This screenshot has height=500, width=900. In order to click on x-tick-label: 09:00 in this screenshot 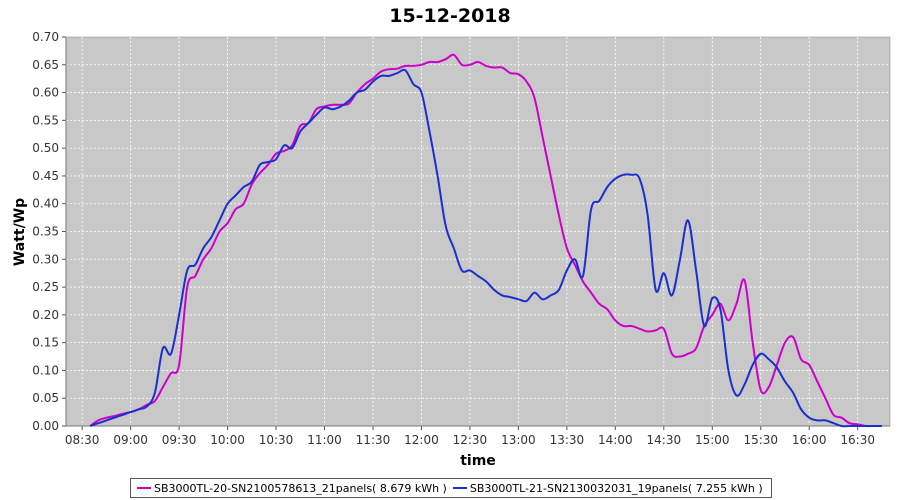, I will do `click(130, 440)`.